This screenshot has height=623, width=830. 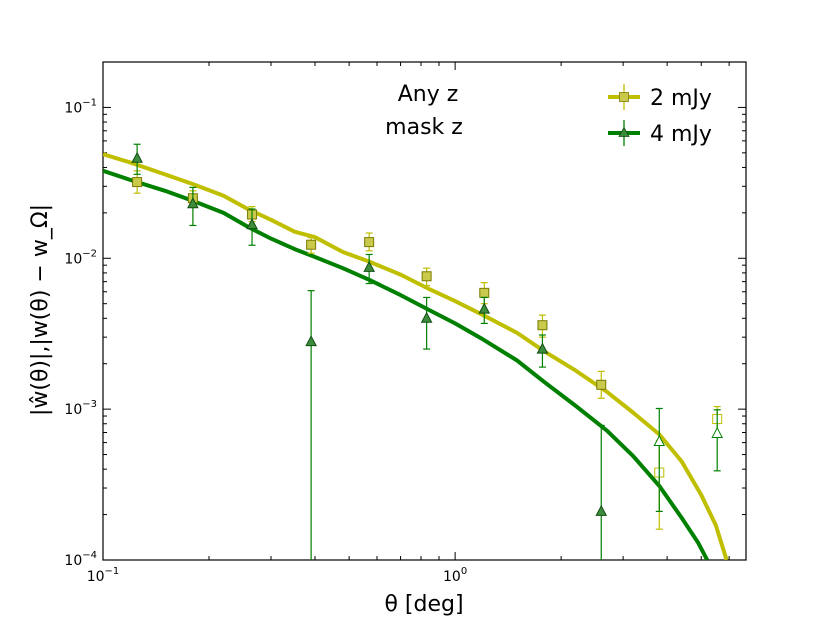 I want to click on legend-marker-4mjy, so click(x=624, y=131).